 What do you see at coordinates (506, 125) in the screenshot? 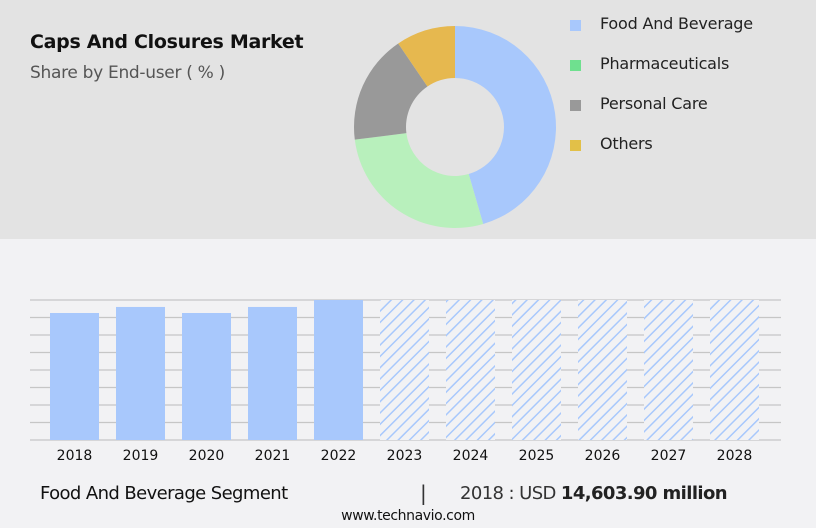
I see `donut-slice-food-and-beverage` at bounding box center [506, 125].